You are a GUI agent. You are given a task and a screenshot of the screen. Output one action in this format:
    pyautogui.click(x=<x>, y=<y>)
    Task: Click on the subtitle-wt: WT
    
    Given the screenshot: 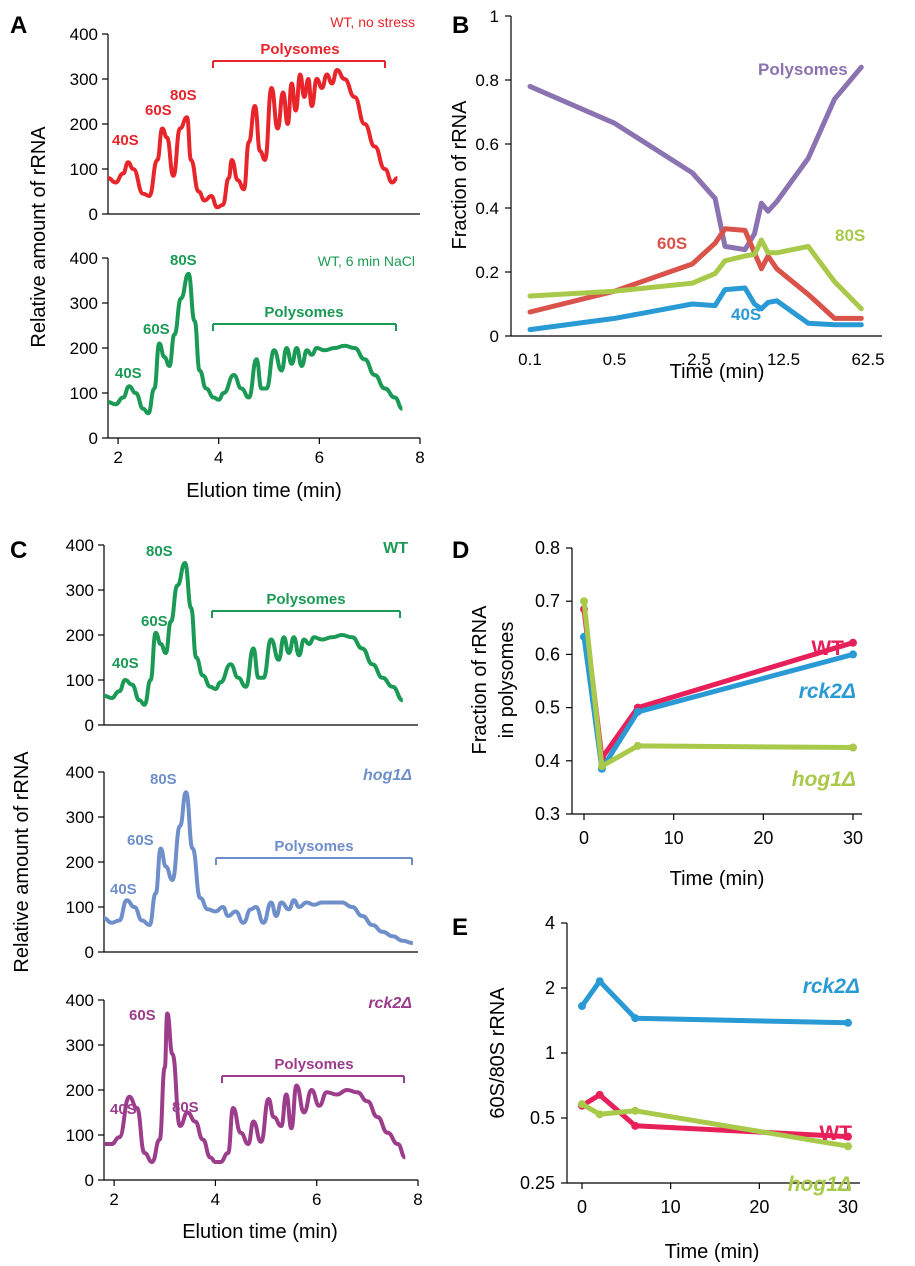 What is the action you would take?
    pyautogui.click(x=395, y=548)
    